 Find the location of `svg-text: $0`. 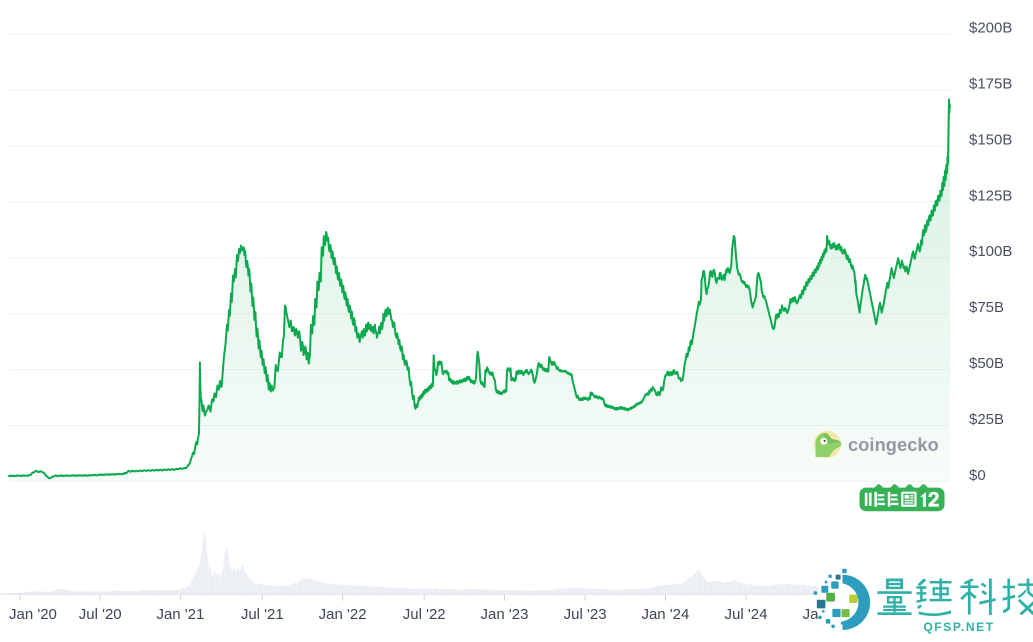

svg-text: $0 is located at coordinates (977, 475).